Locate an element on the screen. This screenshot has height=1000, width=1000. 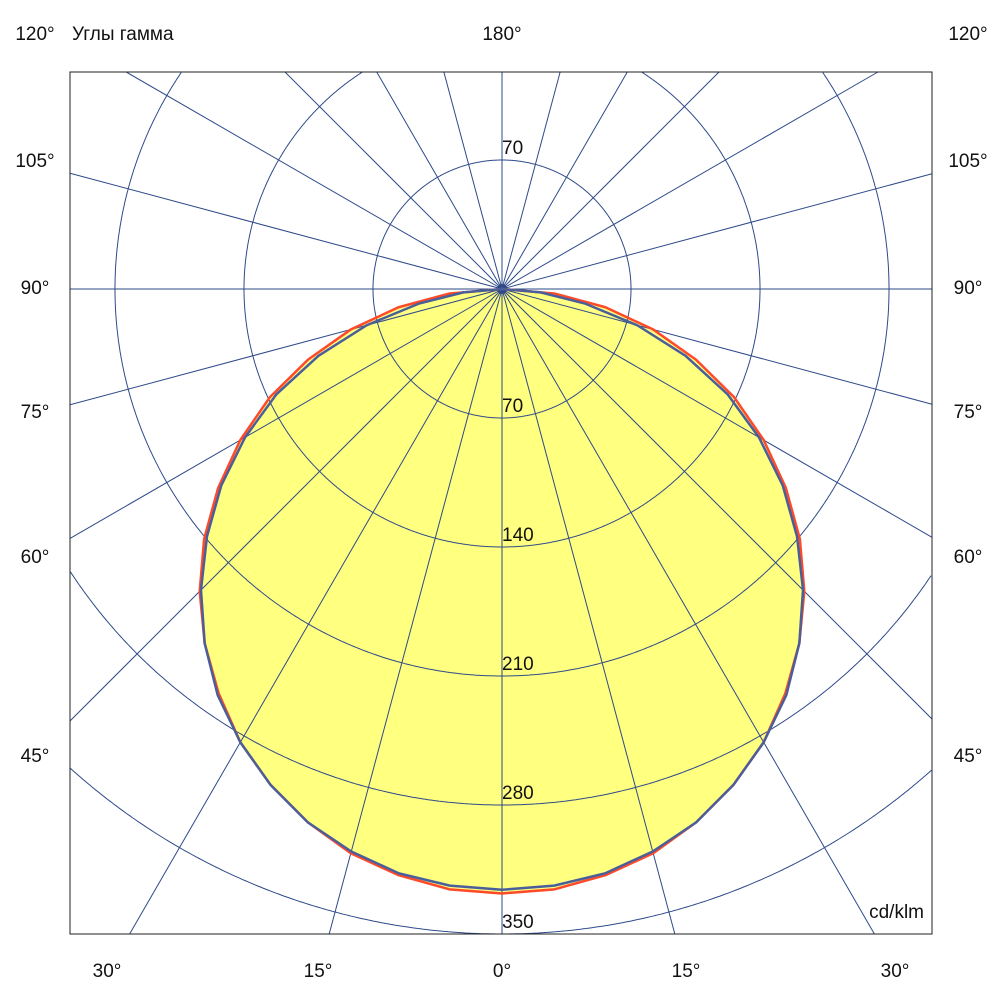
right-angle-label: 105° is located at coordinates (967, 161).